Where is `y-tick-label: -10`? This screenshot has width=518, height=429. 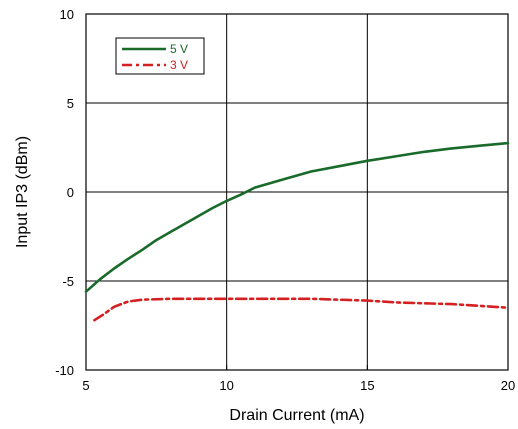 y-tick-label: -10 is located at coordinates (64, 370).